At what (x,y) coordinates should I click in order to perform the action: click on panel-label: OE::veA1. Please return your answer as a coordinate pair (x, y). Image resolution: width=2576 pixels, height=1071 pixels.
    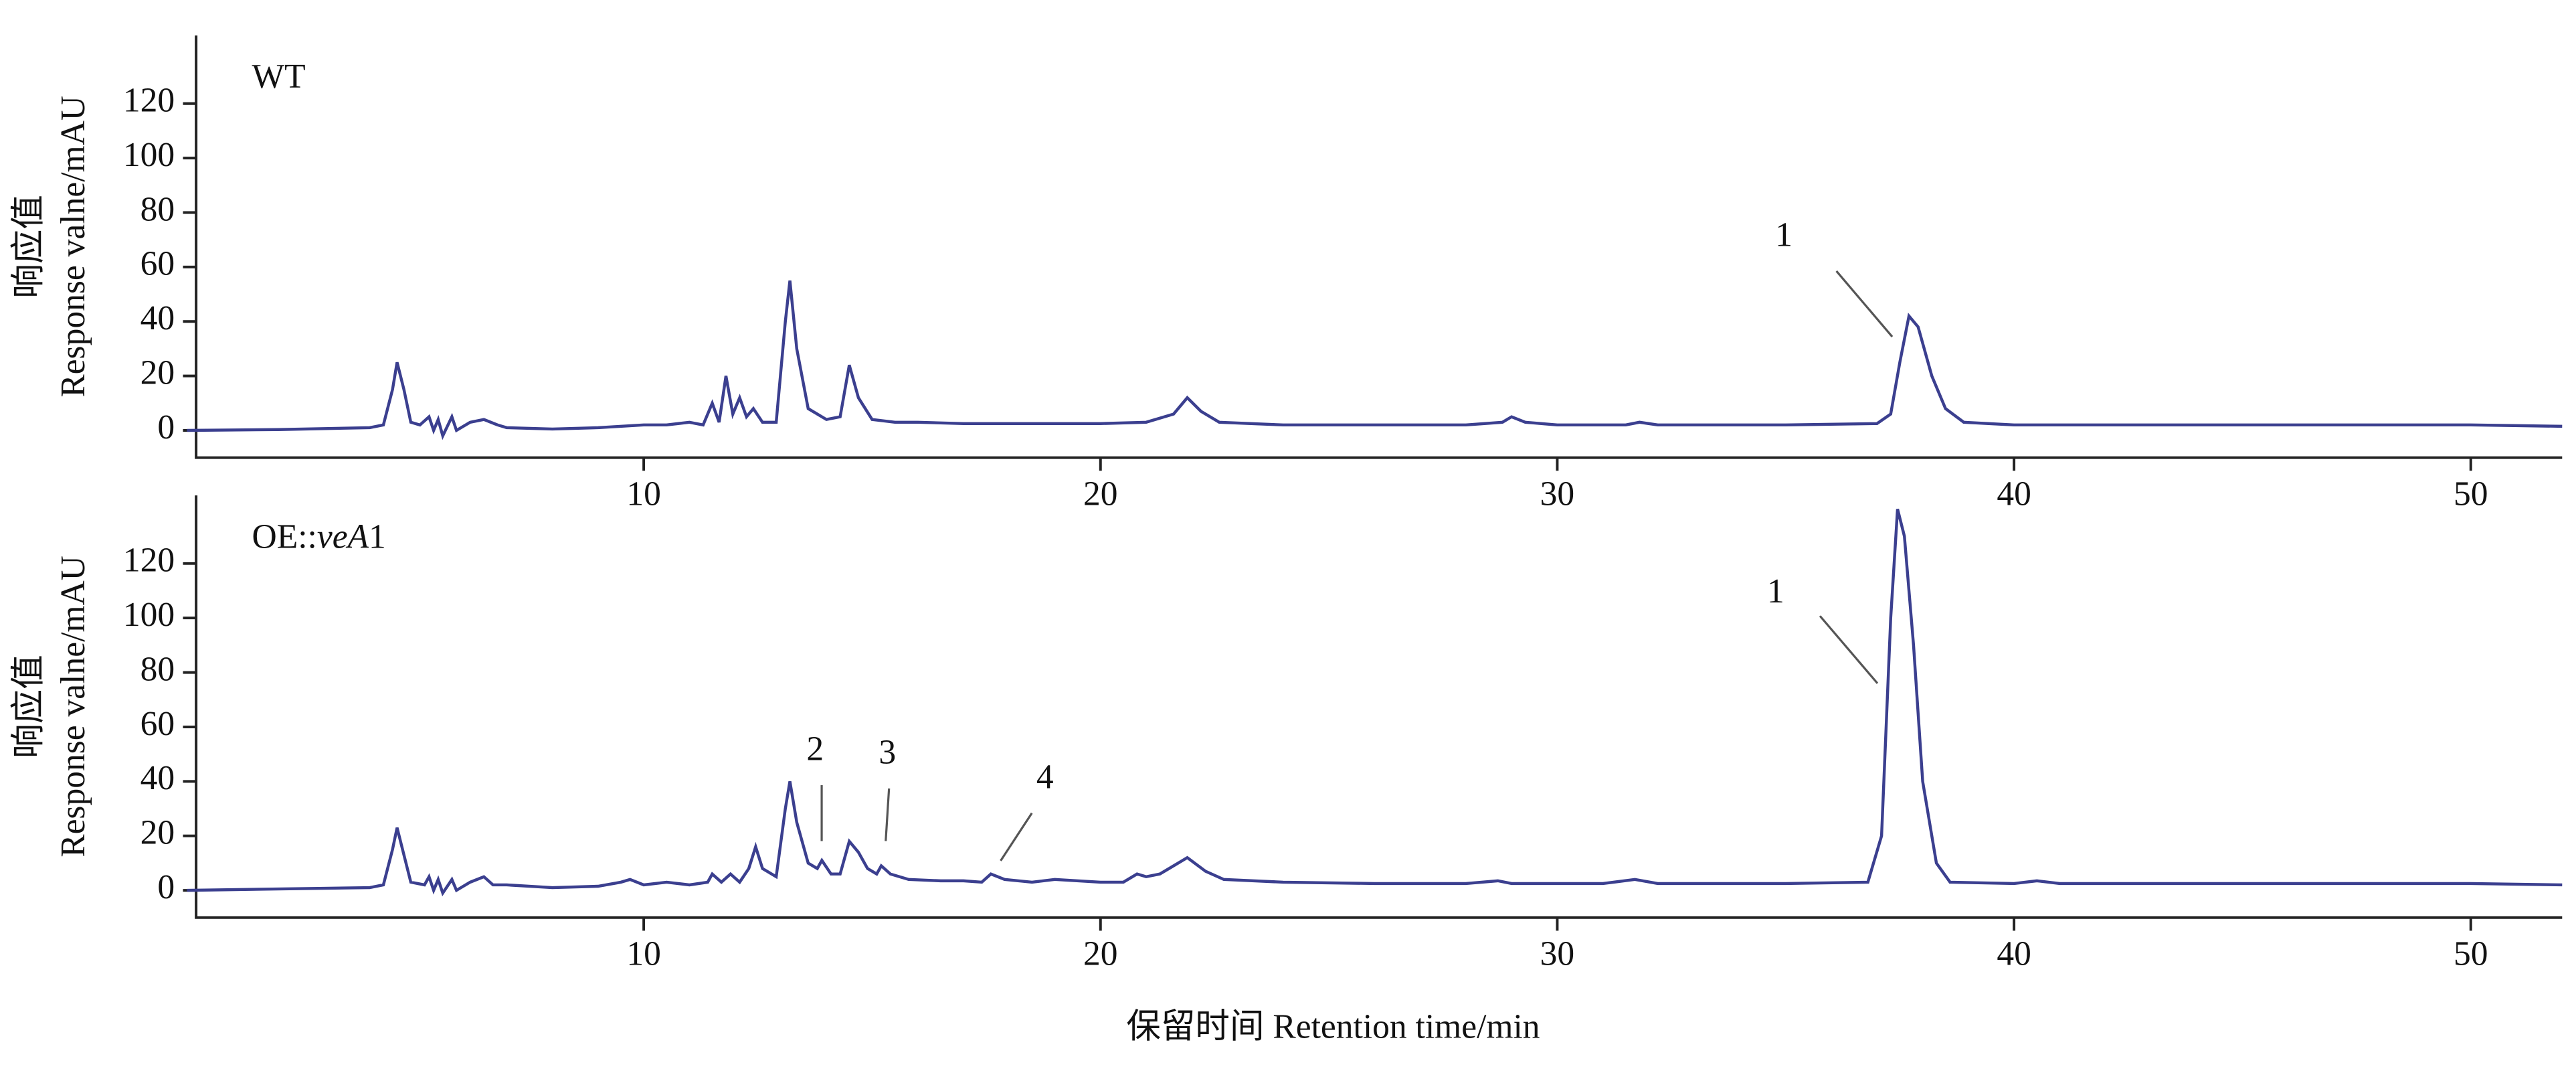
    Looking at the image, I should click on (319, 536).